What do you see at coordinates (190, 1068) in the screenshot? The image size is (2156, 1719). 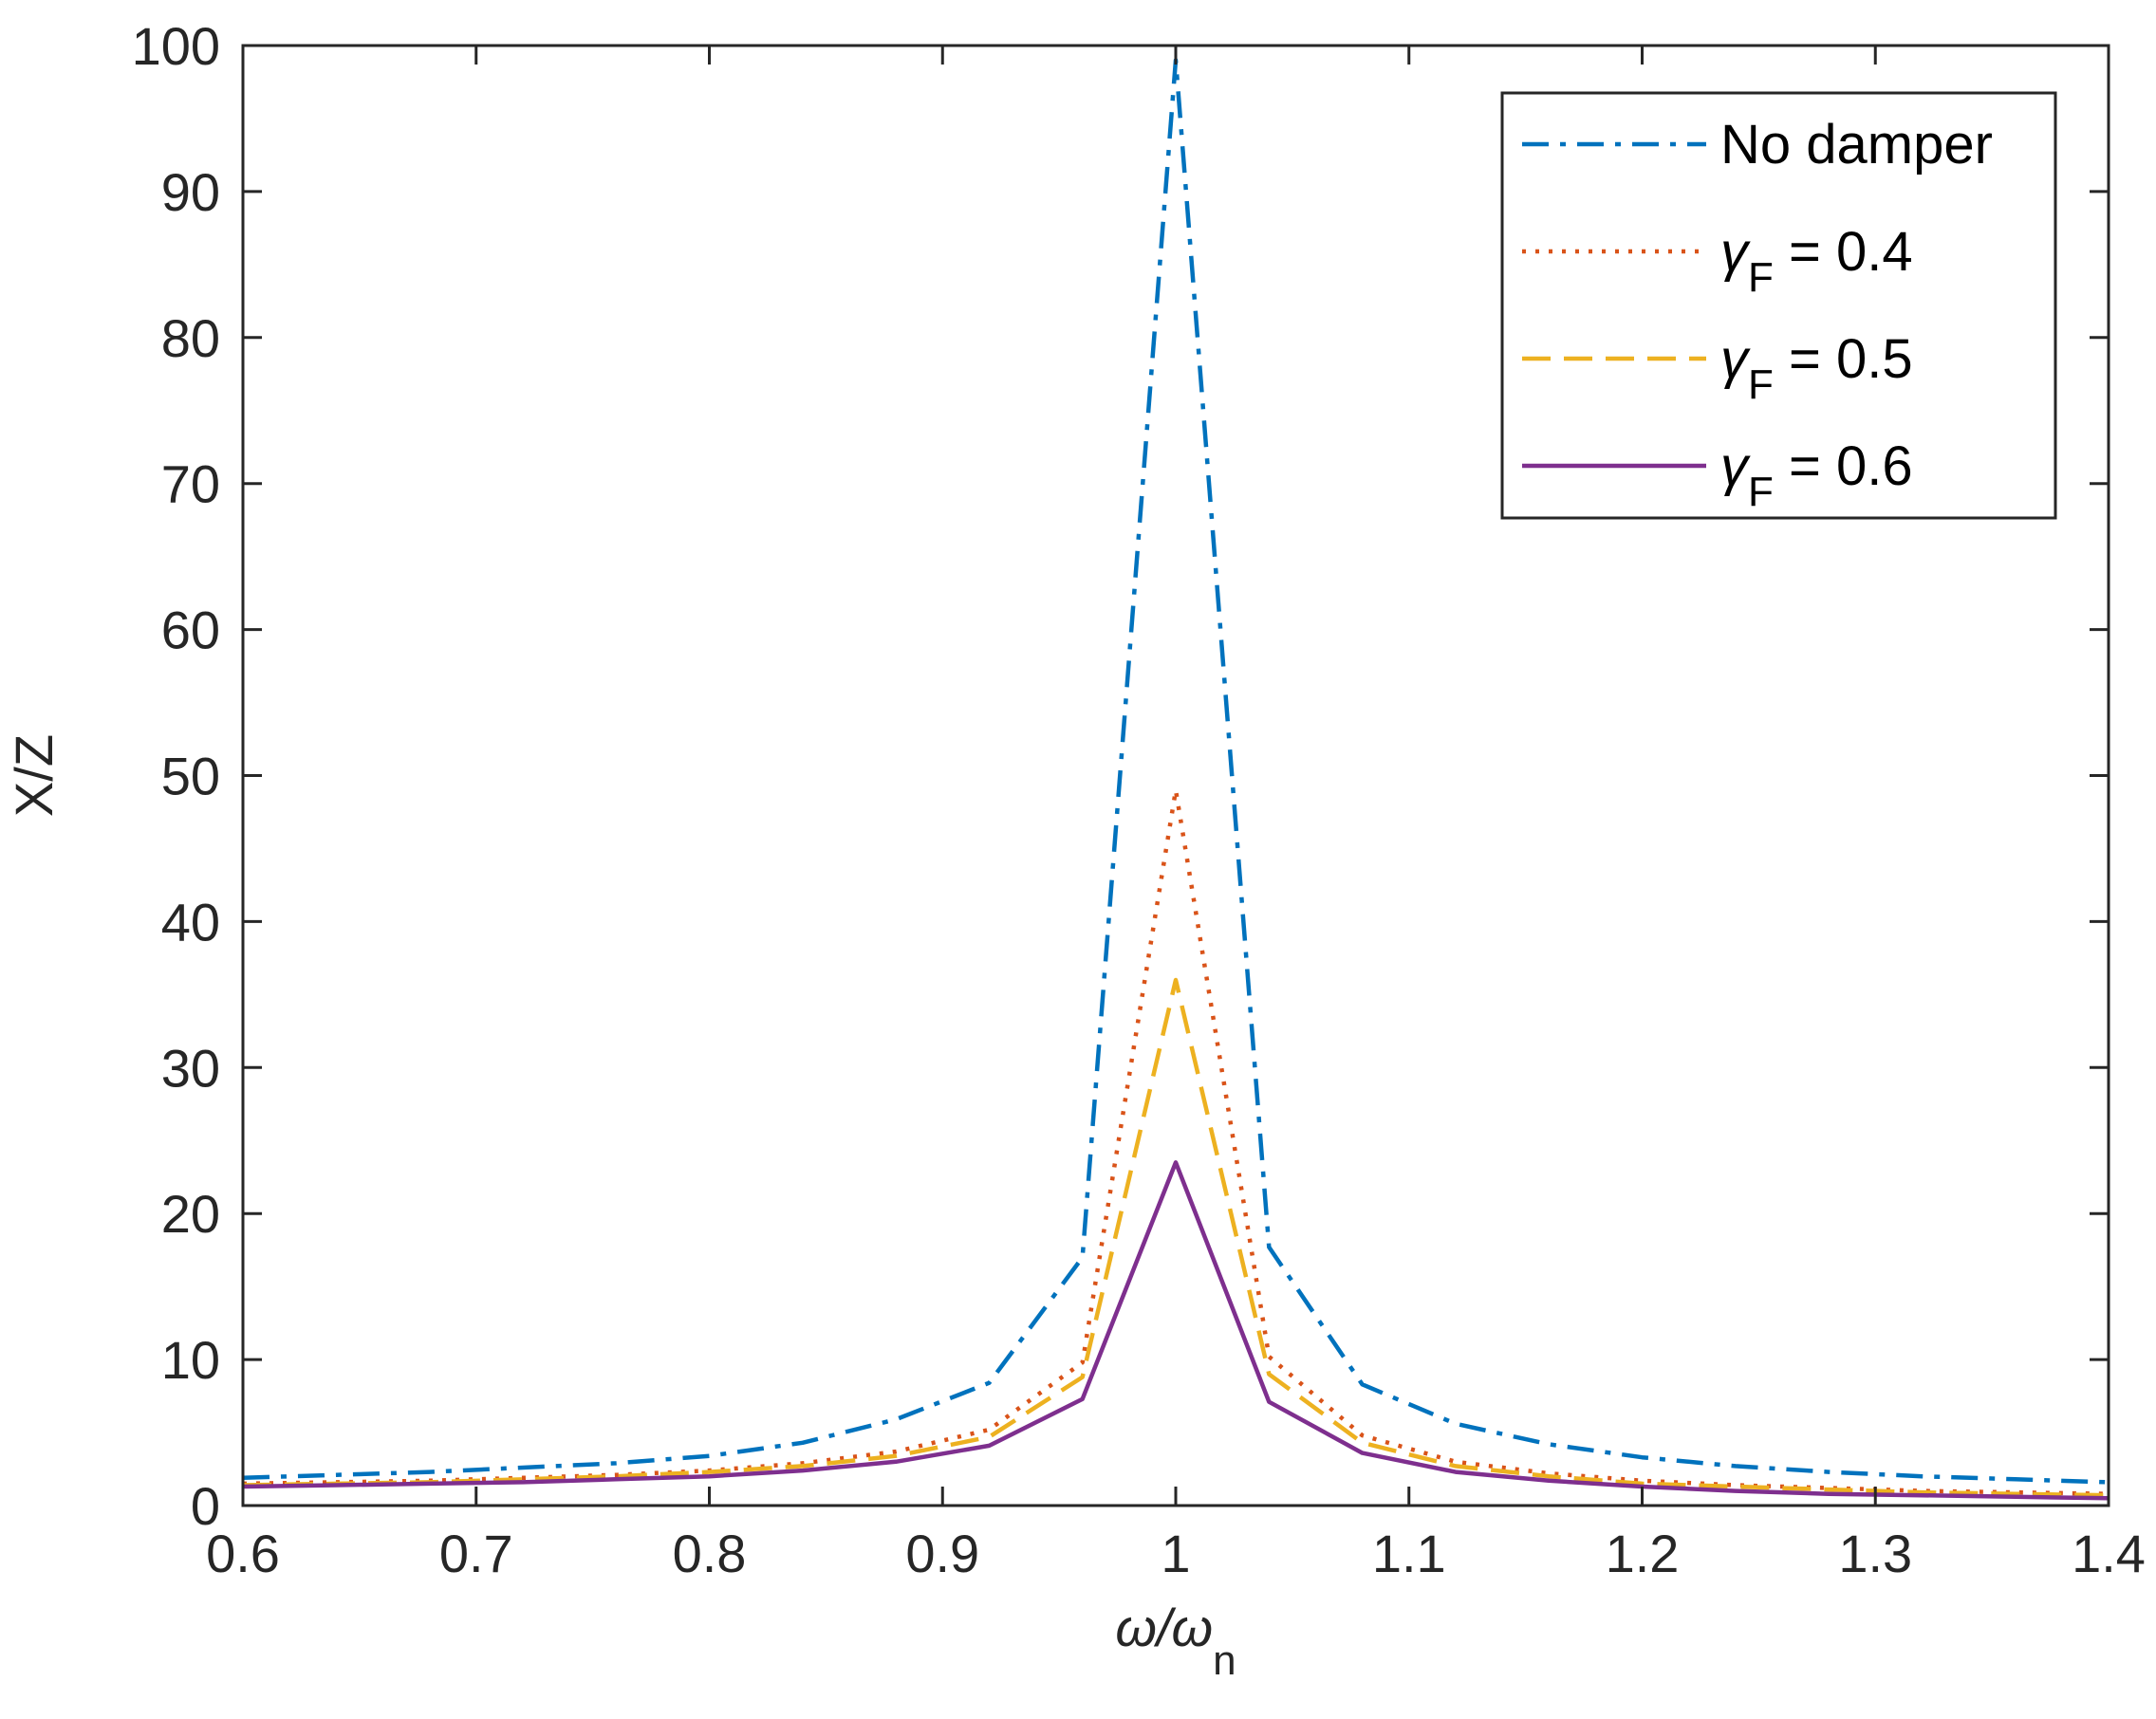 I see `y-tick-label: 30` at bounding box center [190, 1068].